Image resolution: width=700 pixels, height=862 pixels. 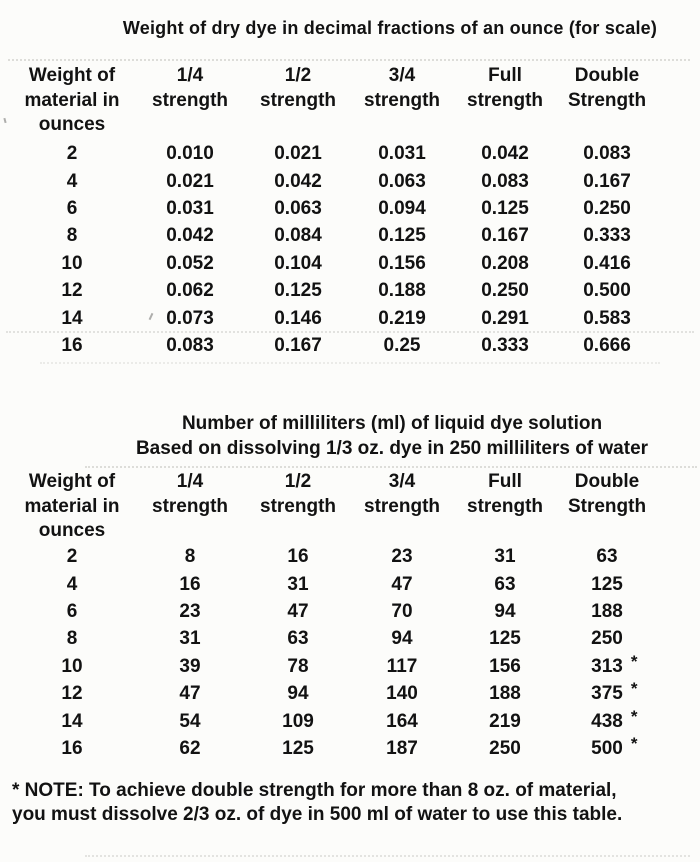 I want to click on header-line: Double, so click(x=607, y=75).